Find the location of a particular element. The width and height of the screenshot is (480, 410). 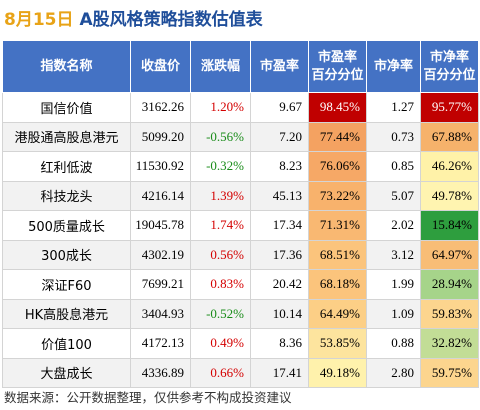

column-header-pe-percentile: 市盈率 百分分位 is located at coordinates (337, 66).